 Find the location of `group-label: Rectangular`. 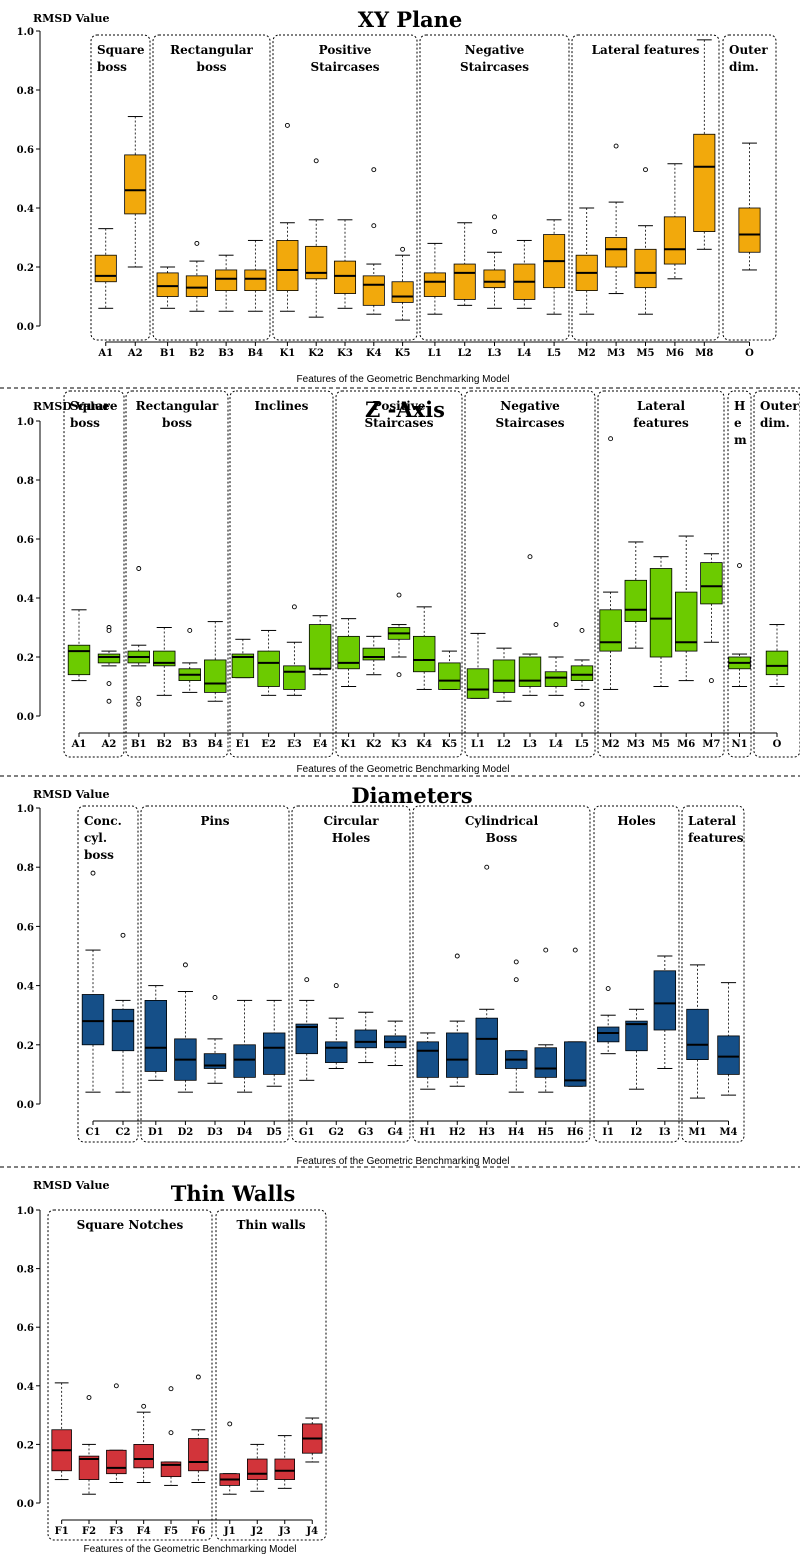

group-label: Rectangular is located at coordinates (211, 50).